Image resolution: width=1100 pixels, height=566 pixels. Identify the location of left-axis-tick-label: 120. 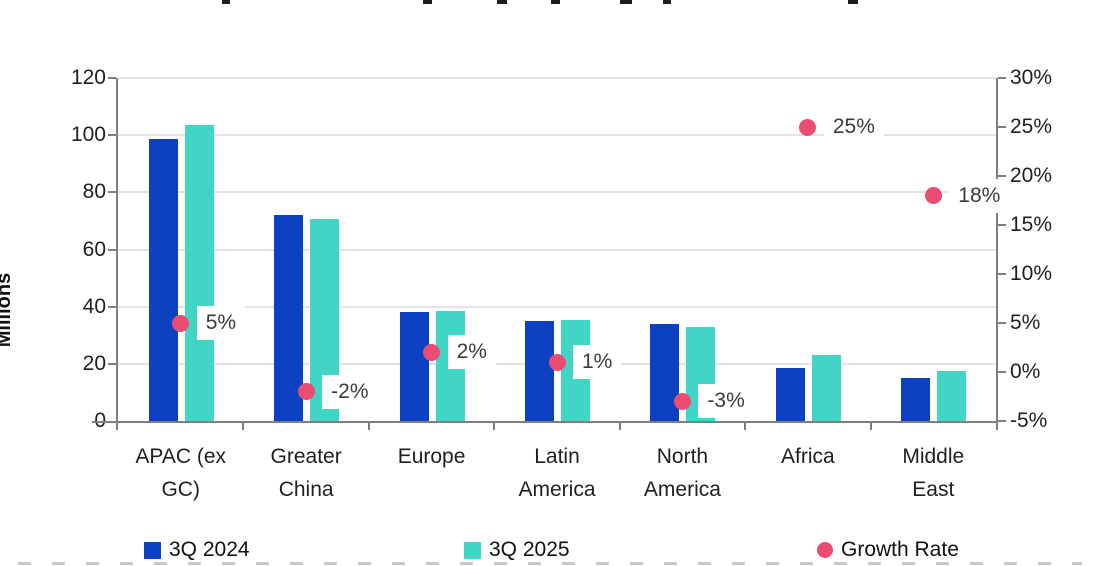
(88, 77).